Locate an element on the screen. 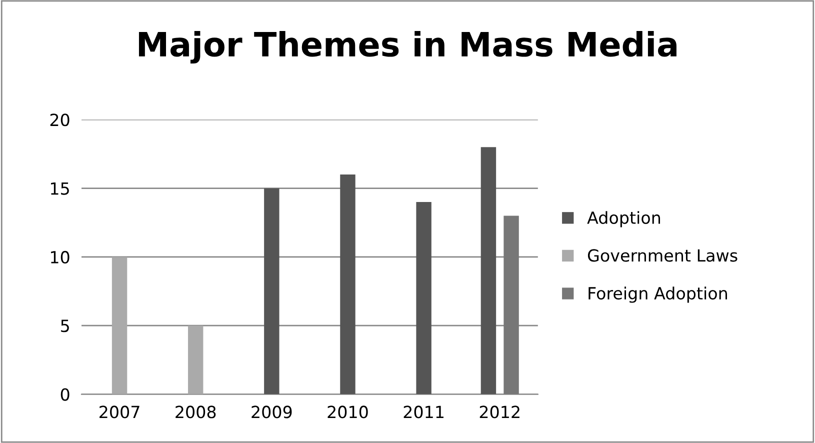  x-tick-label: 2012 is located at coordinates (500, 412).